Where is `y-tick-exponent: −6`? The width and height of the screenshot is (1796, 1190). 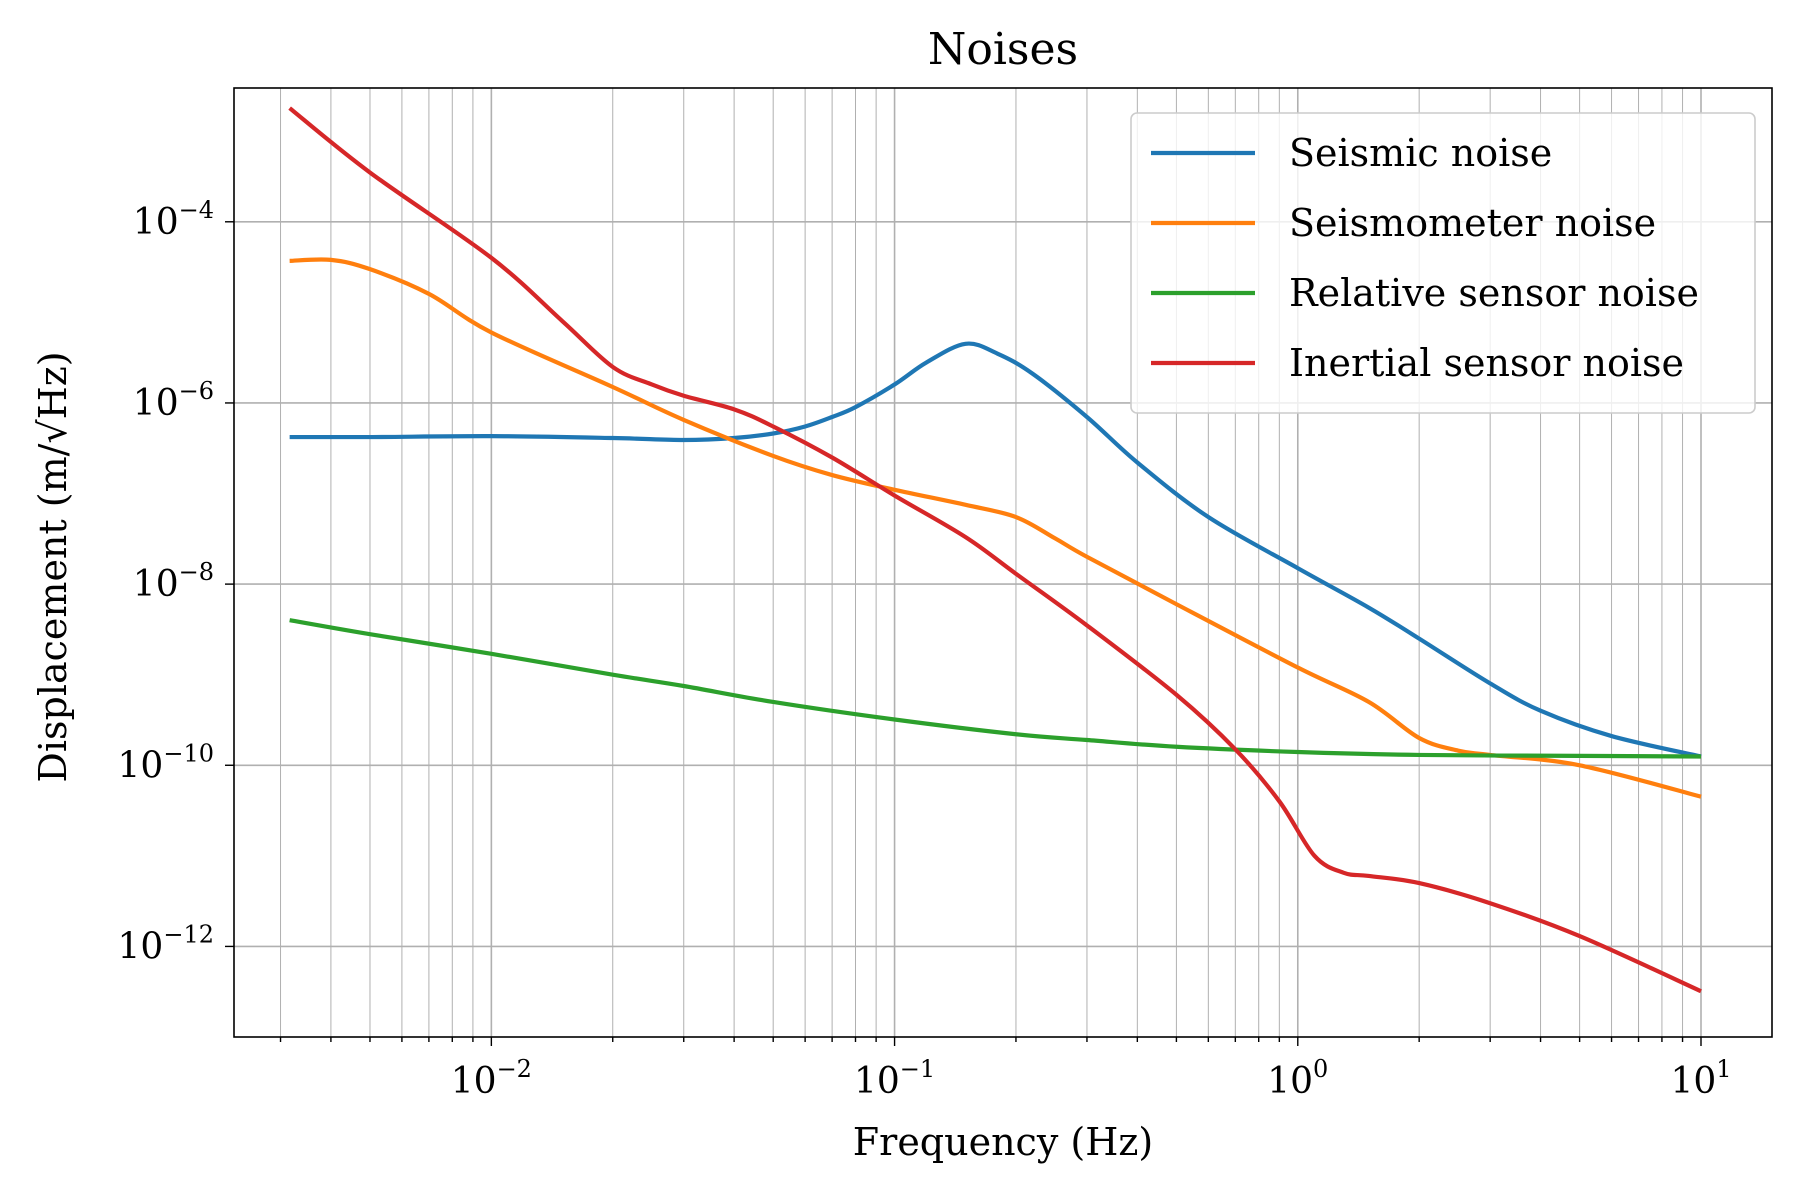
y-tick-exponent: −6 is located at coordinates (196, 391).